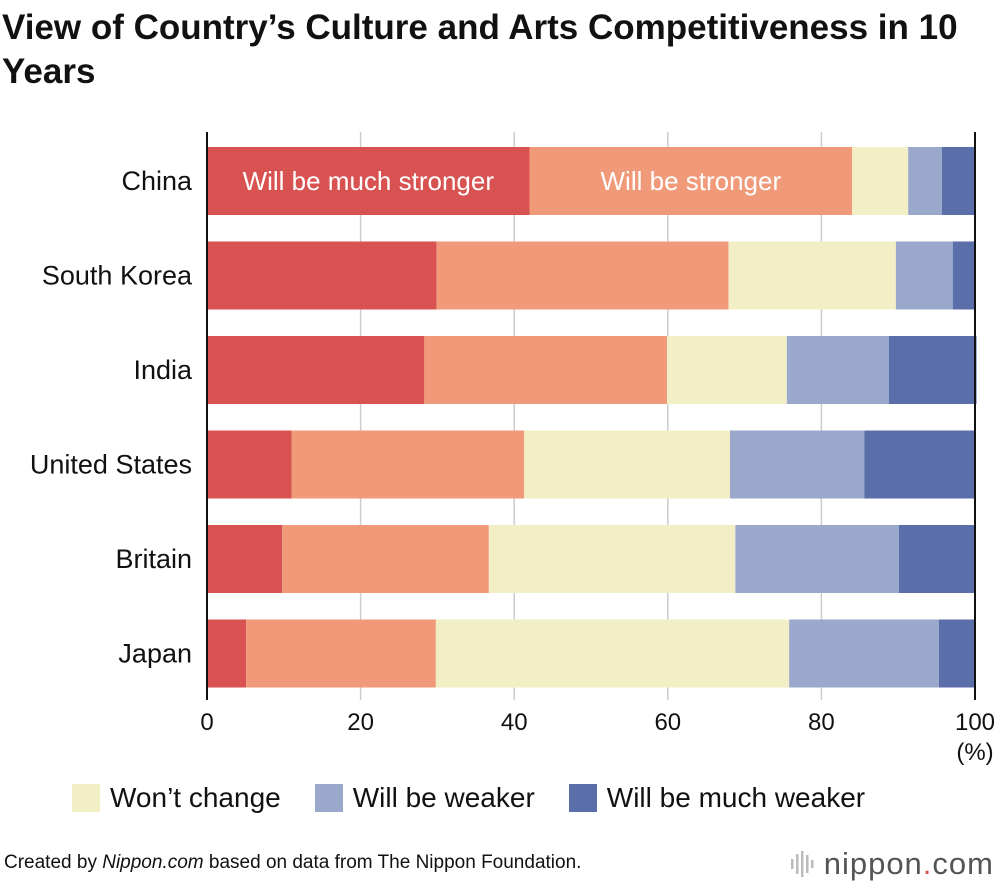 The width and height of the screenshot is (1000, 888). I want to click on legend-item: Will be weaker, so click(424, 798).